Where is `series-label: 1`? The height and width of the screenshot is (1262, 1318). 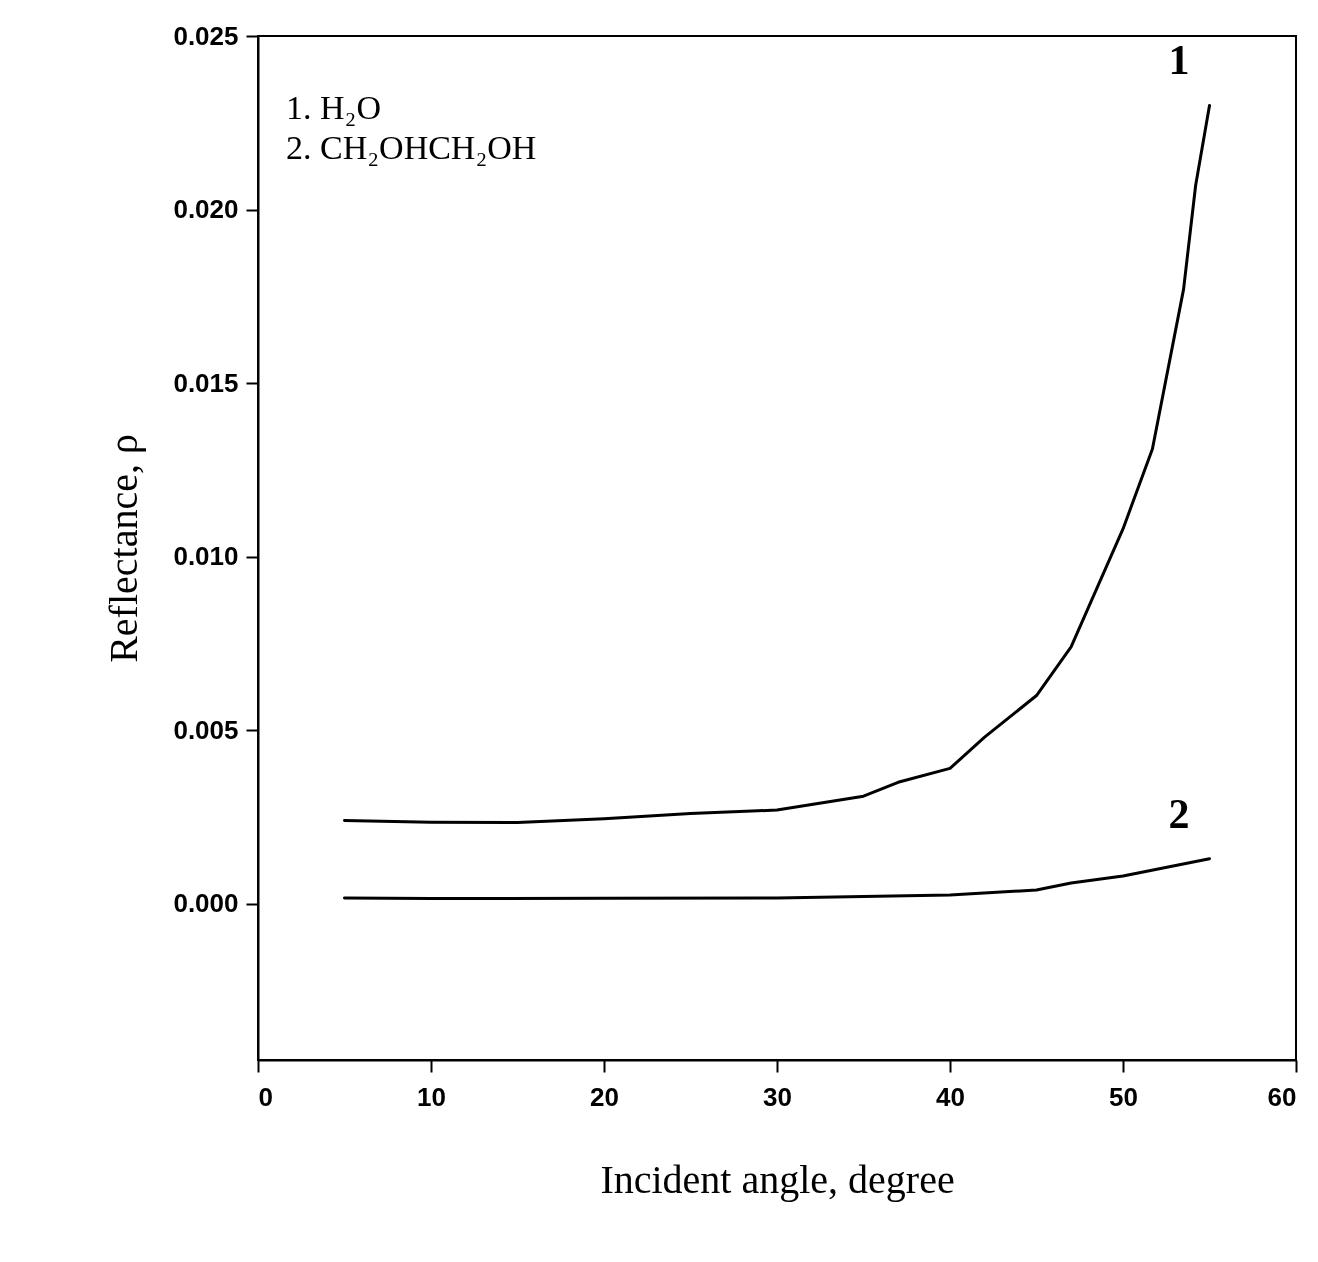
series-label: 1 is located at coordinates (1179, 60).